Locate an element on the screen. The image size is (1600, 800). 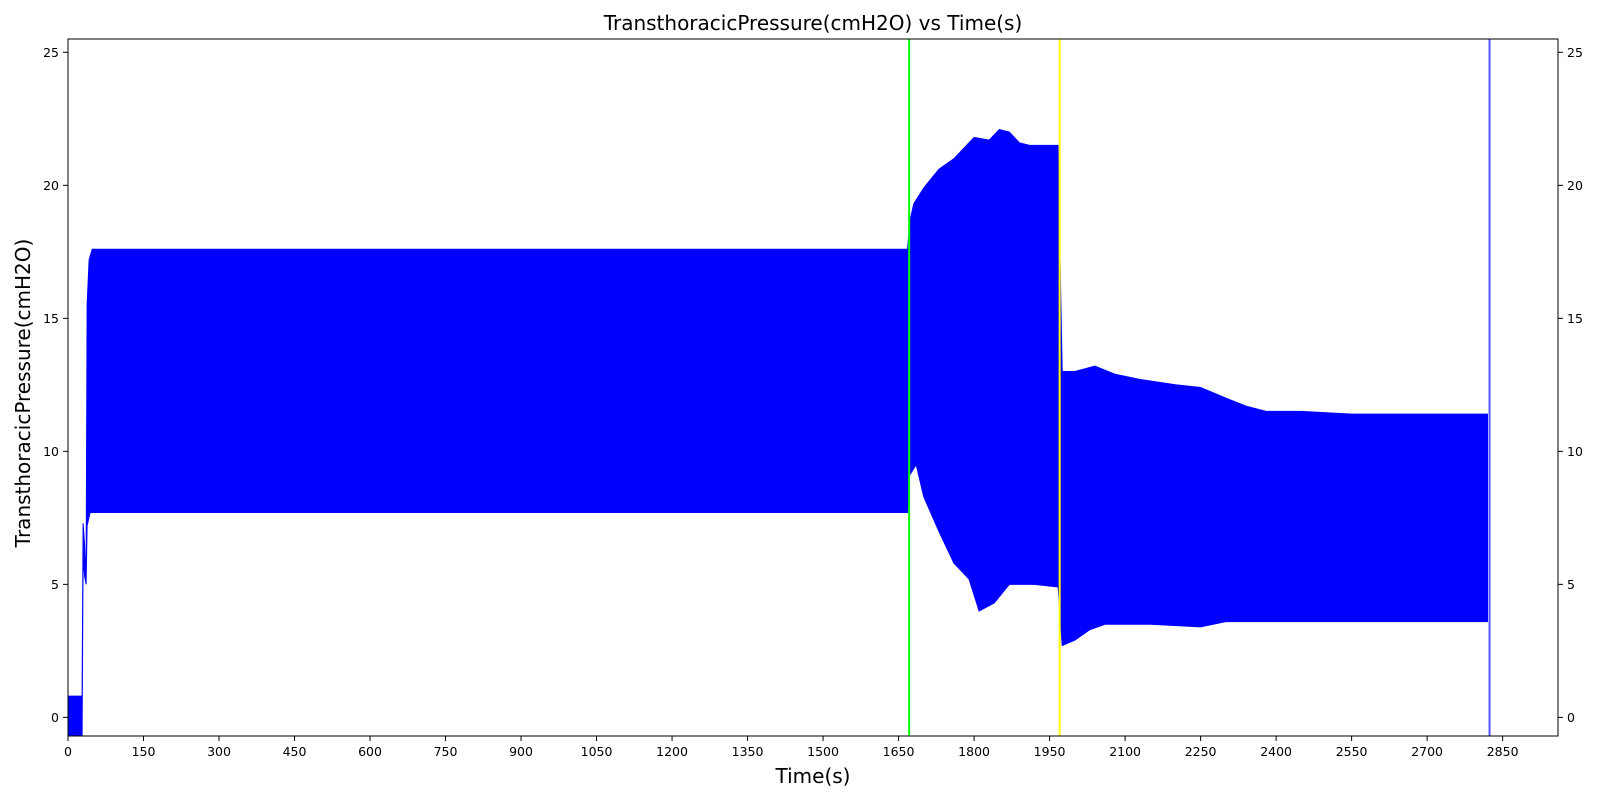
y-tick-label-left: 20 is located at coordinates (51, 185).